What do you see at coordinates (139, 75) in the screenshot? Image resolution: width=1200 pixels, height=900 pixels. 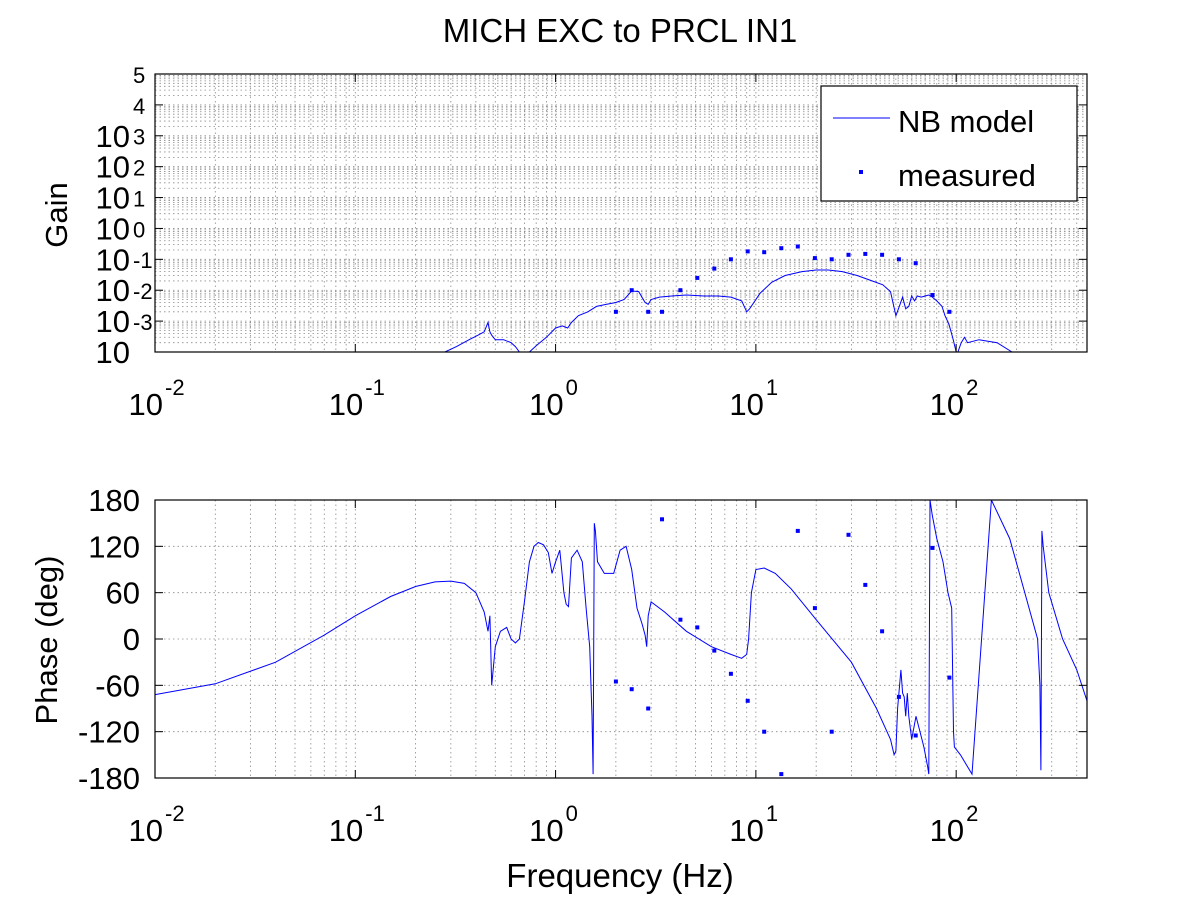 I see `y-tick-exponent: 5` at bounding box center [139, 75].